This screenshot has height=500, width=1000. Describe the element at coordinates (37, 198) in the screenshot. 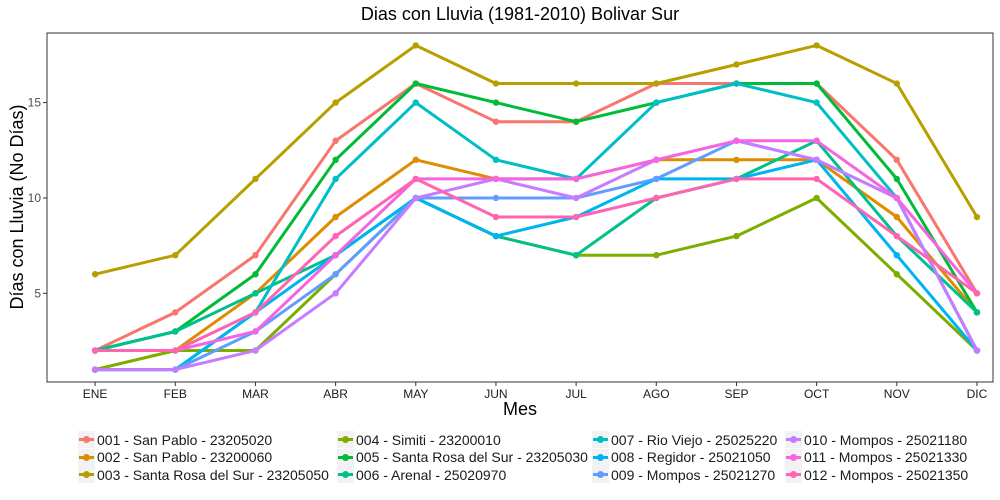

I see `y-axis: 5 10 15` at that location.